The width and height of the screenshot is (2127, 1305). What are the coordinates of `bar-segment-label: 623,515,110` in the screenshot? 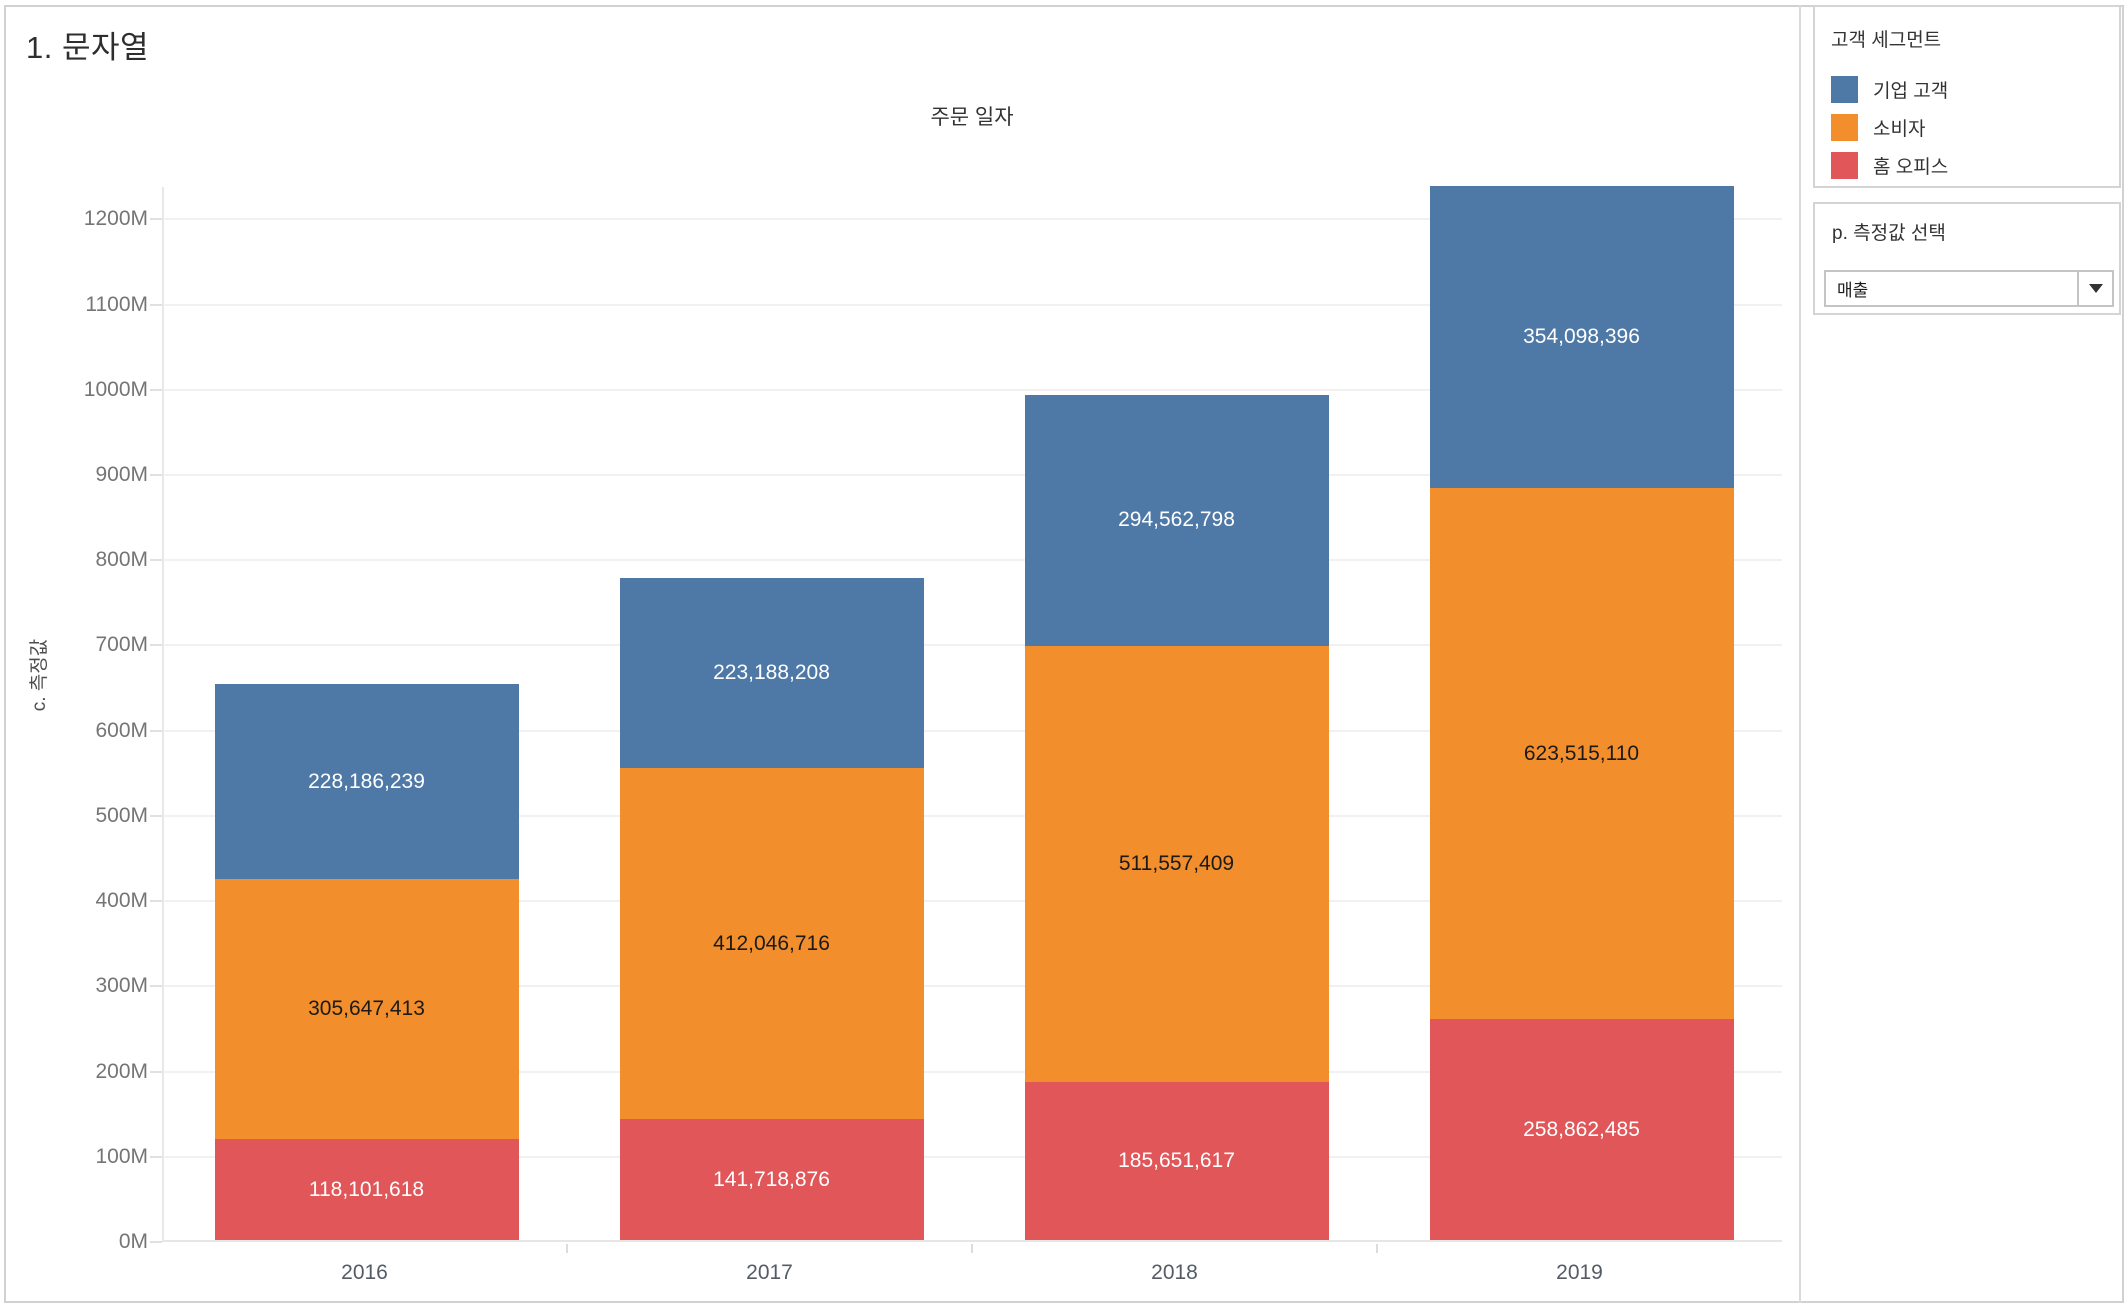 It's located at (1581, 753).